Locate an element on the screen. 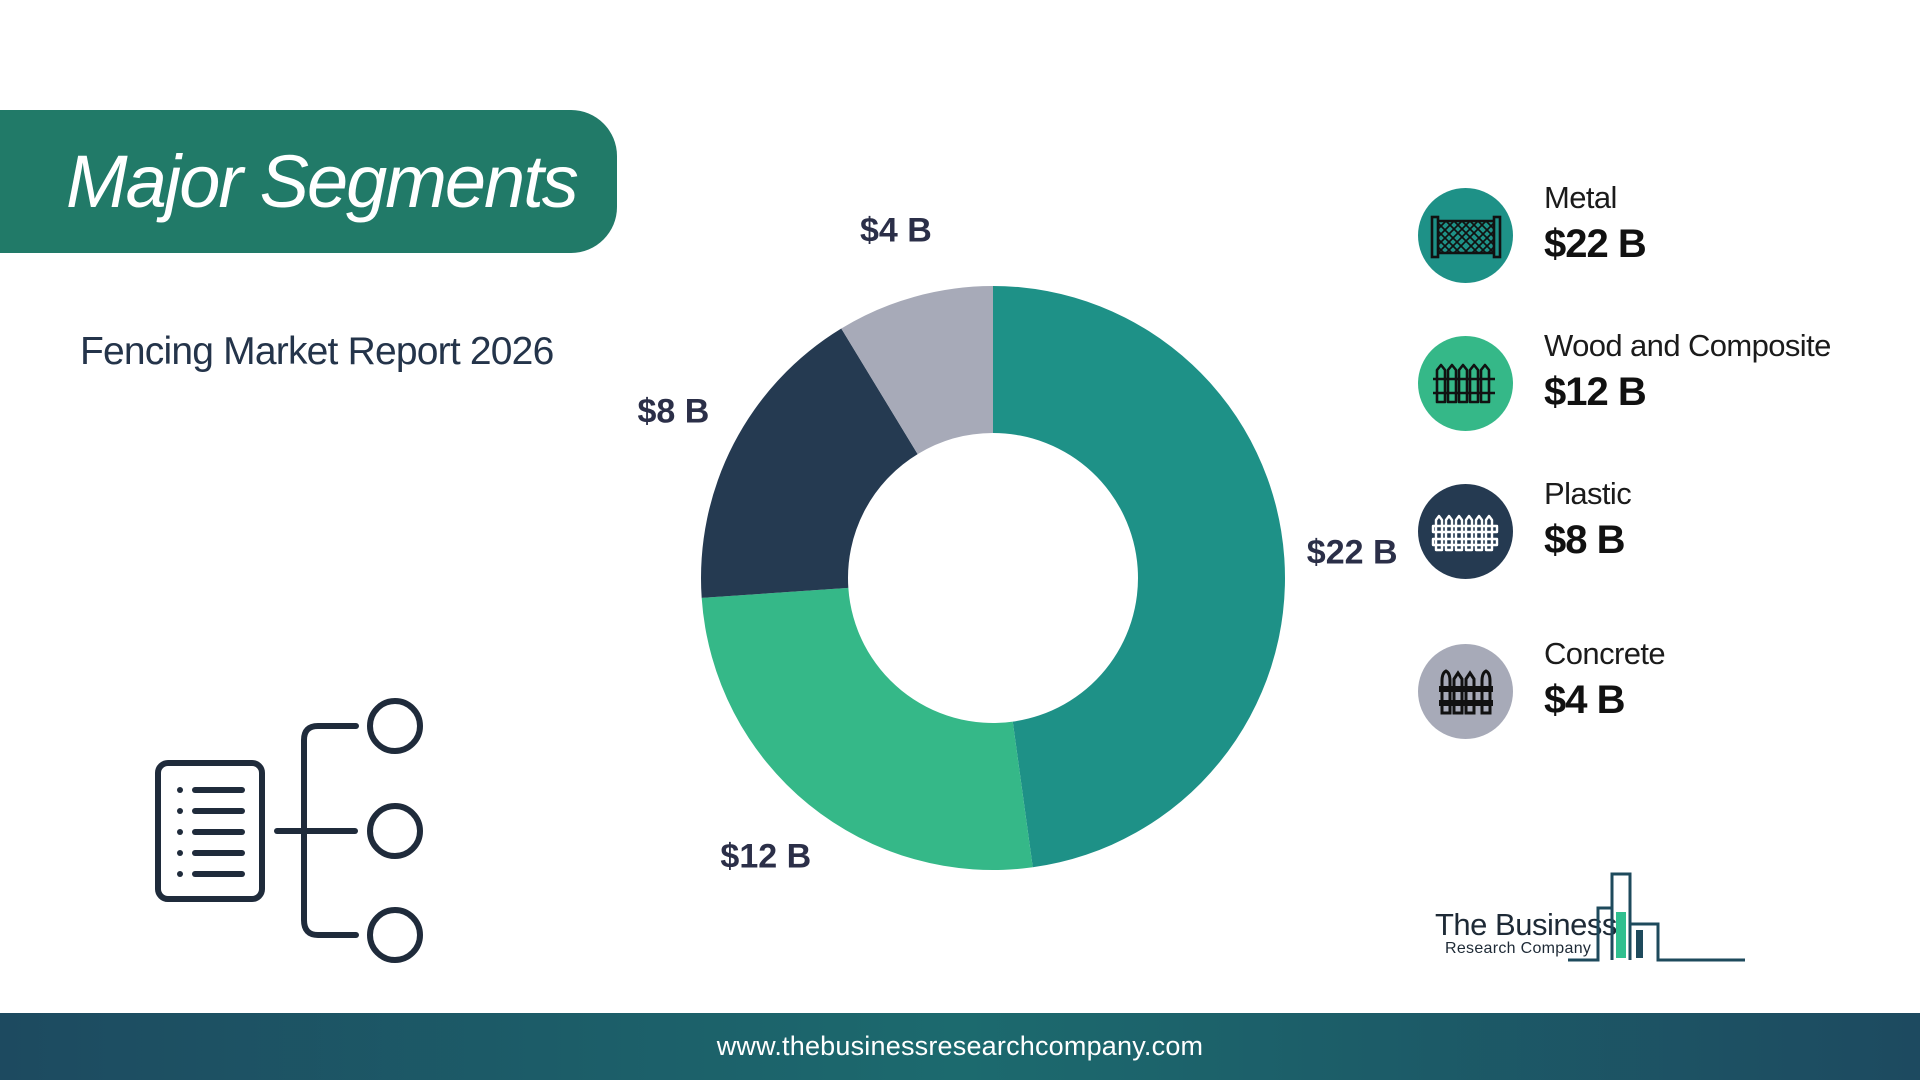  plastic-fence-icon is located at coordinates (1464, 532).